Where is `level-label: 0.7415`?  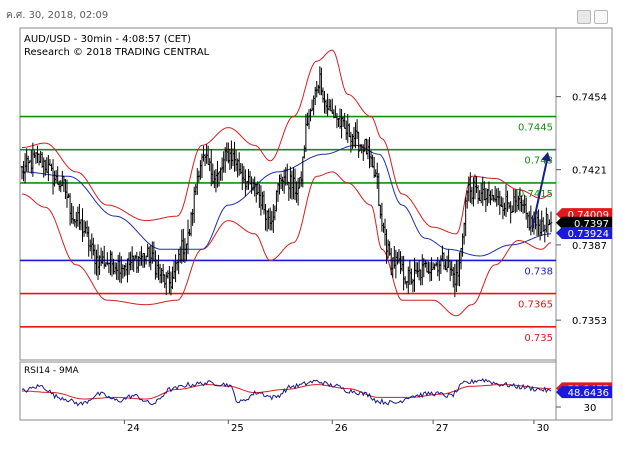
level-label: 0.7415 is located at coordinates (535, 194).